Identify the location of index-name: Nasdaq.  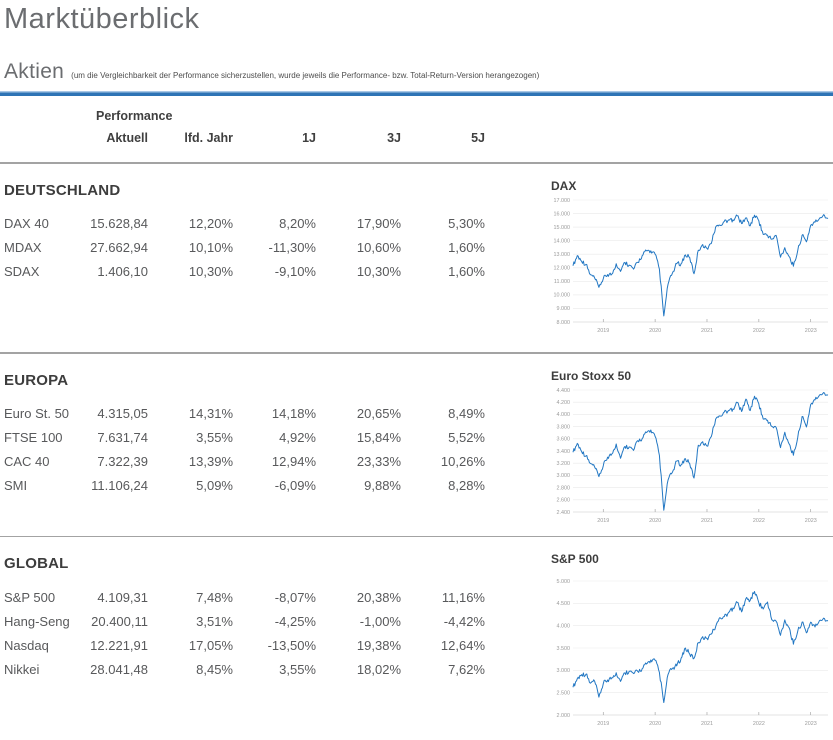
(26, 645).